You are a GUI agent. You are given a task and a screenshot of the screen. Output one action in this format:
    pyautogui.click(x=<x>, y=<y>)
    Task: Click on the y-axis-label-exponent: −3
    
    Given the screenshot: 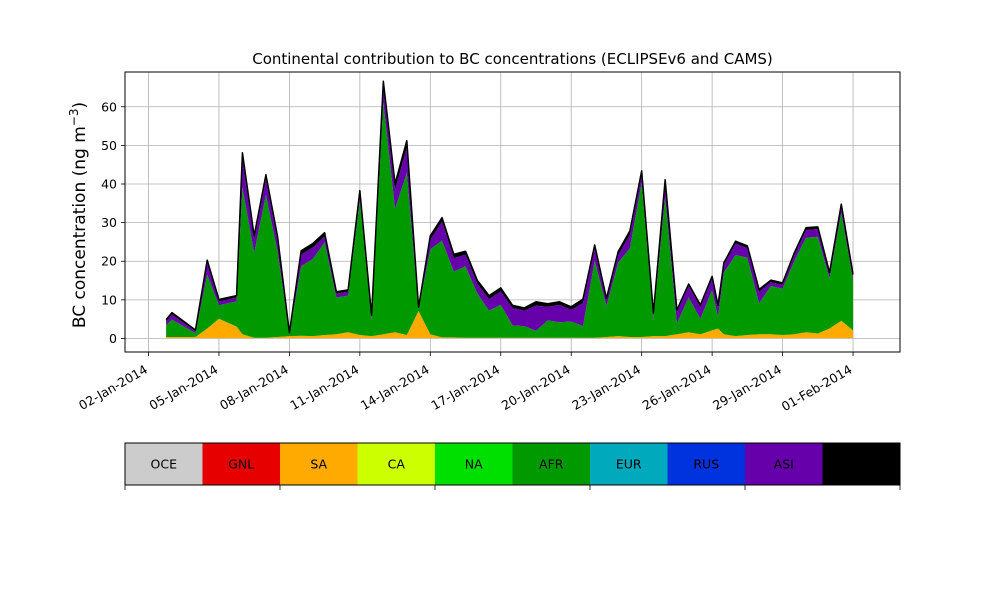 What is the action you would take?
    pyautogui.click(x=74, y=117)
    